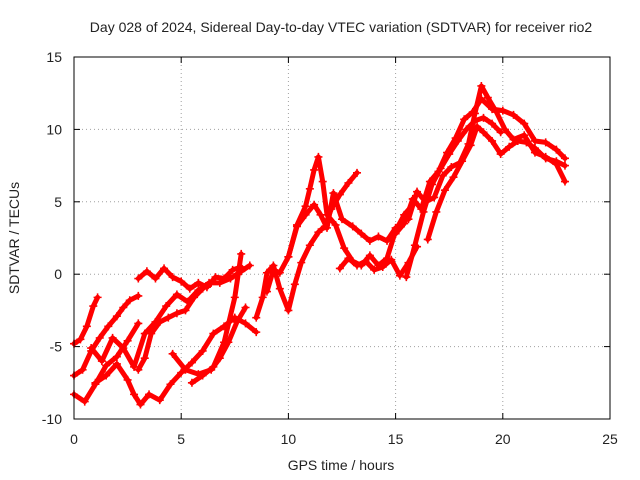  Describe the element at coordinates (341, 465) in the screenshot. I see `x-axis-label: GPS time / hours` at that location.